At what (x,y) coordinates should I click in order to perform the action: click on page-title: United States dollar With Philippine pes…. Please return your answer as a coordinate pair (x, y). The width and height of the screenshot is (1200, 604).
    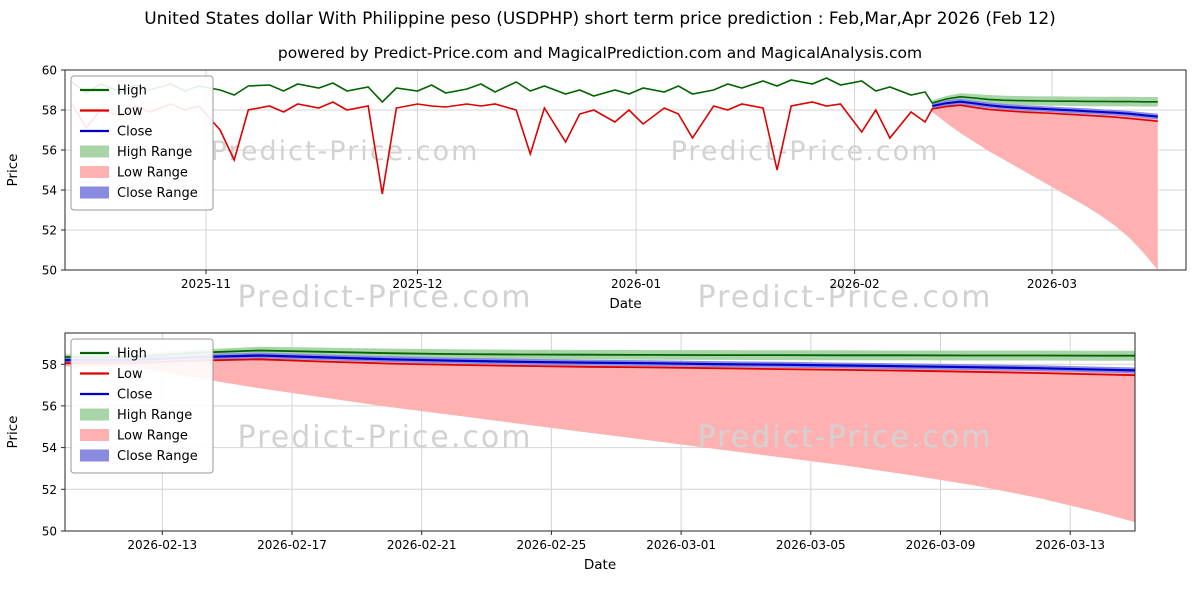
    Looking at the image, I should click on (600, 19).